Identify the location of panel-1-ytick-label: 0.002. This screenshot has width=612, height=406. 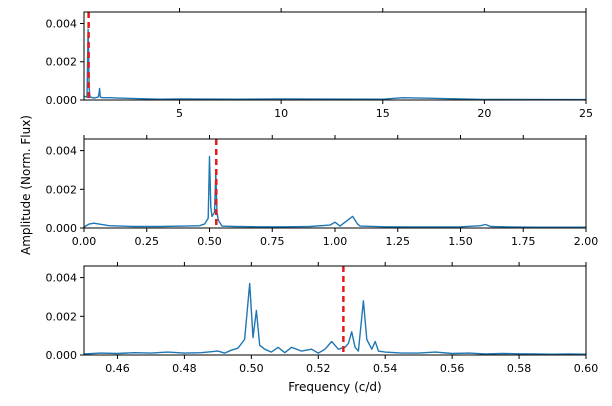
(62, 62).